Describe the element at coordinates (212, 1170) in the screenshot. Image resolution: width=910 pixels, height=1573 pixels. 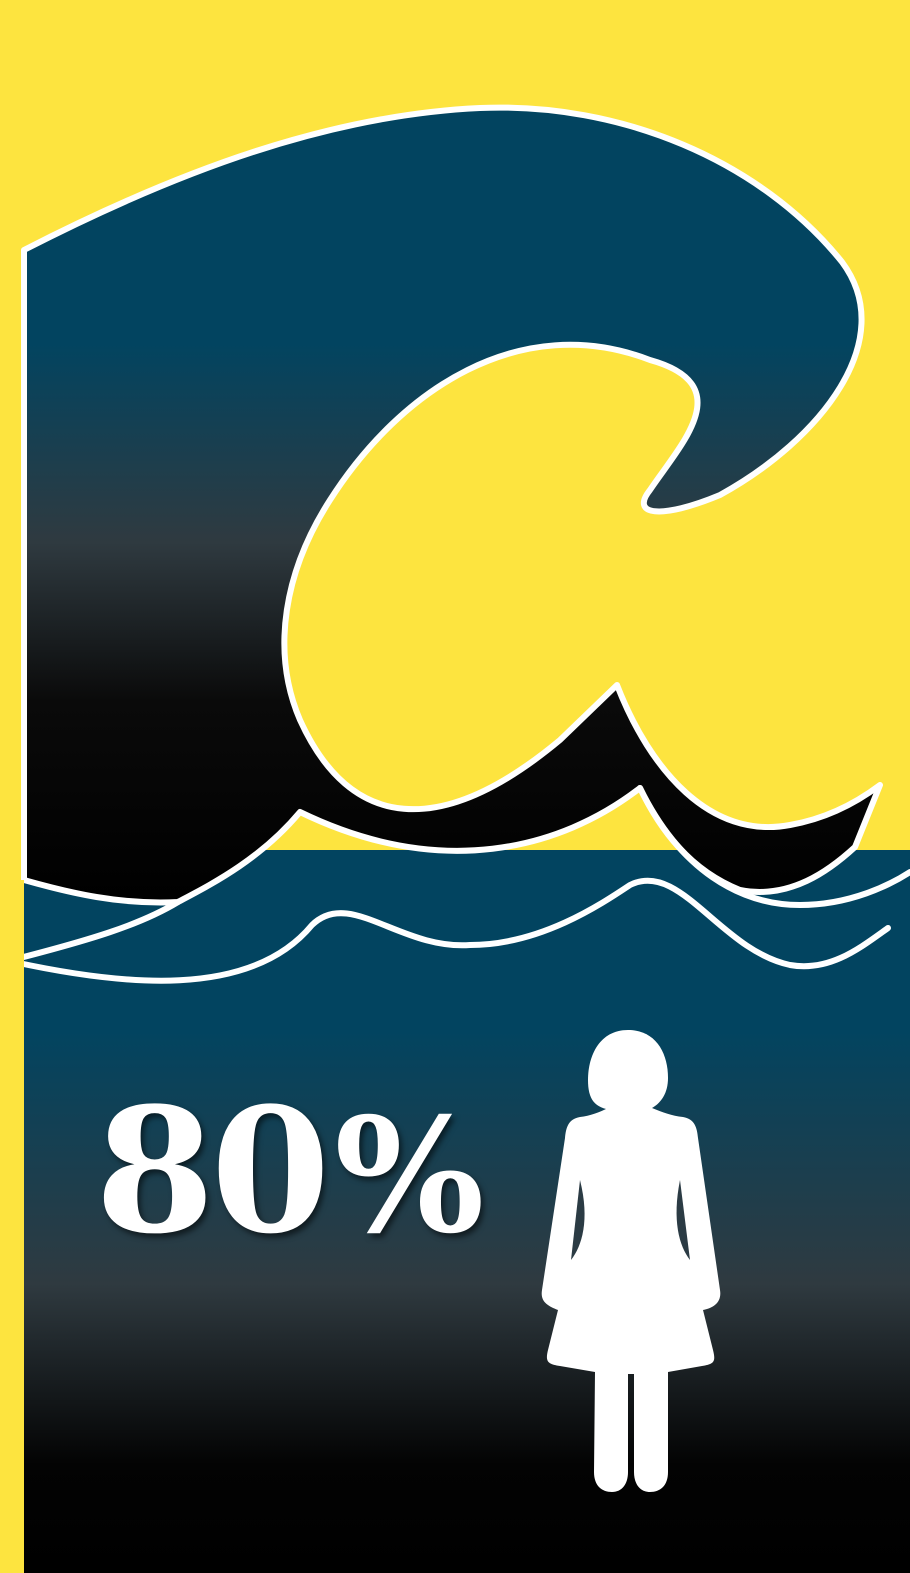
I see `statistic-number: 80` at that location.